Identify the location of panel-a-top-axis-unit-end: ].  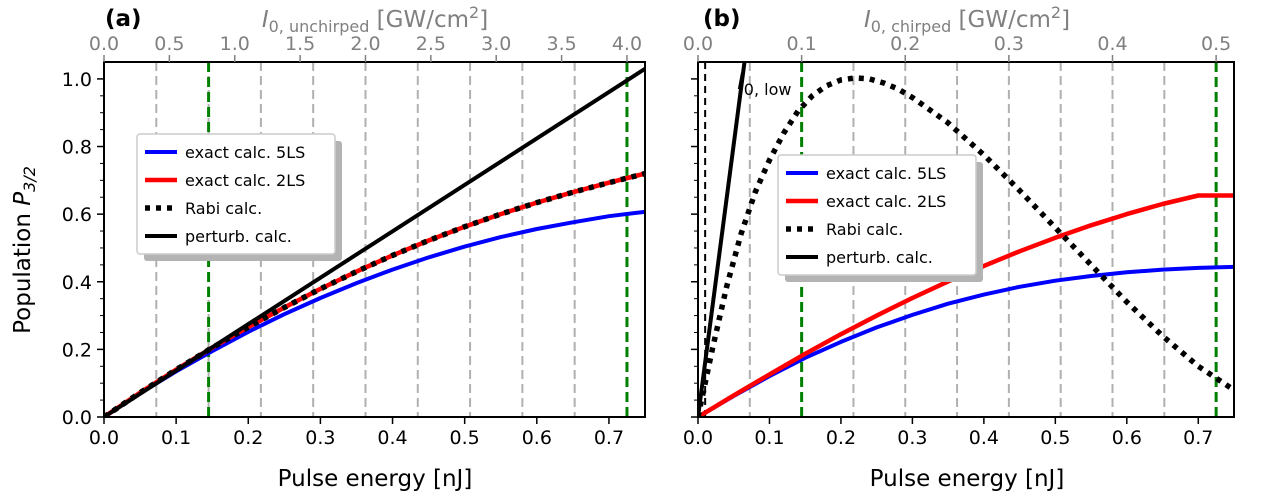
(483, 20).